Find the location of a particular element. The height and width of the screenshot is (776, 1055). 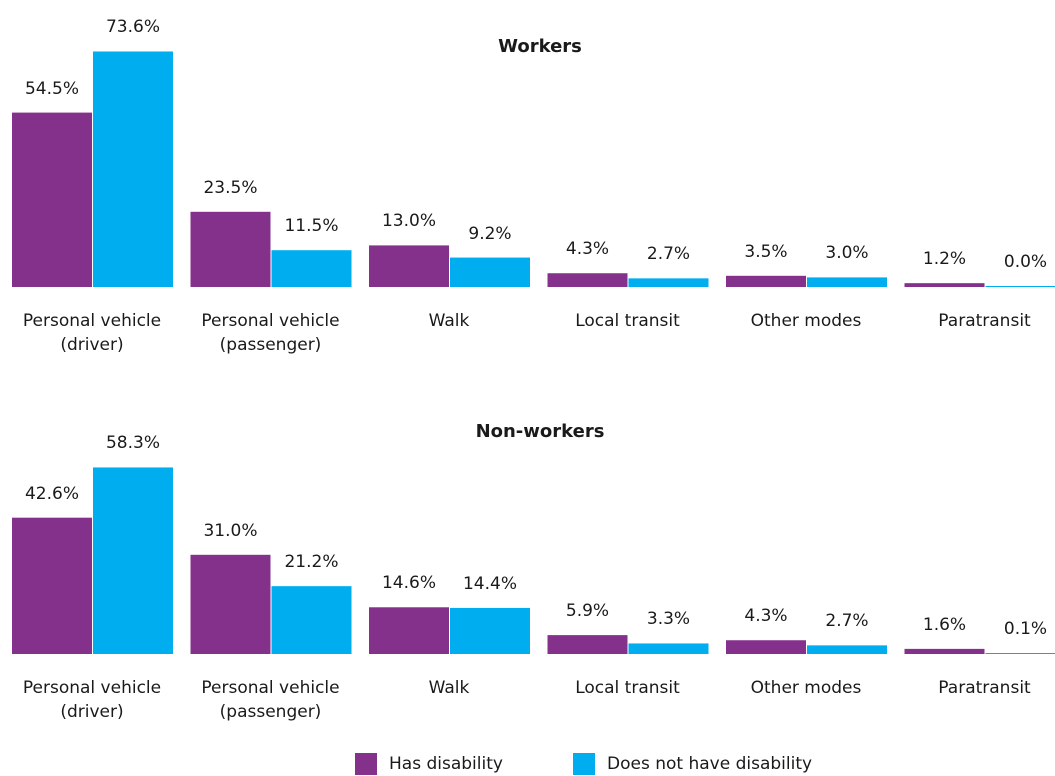

value-label: 3.3% is located at coordinates (668, 619).